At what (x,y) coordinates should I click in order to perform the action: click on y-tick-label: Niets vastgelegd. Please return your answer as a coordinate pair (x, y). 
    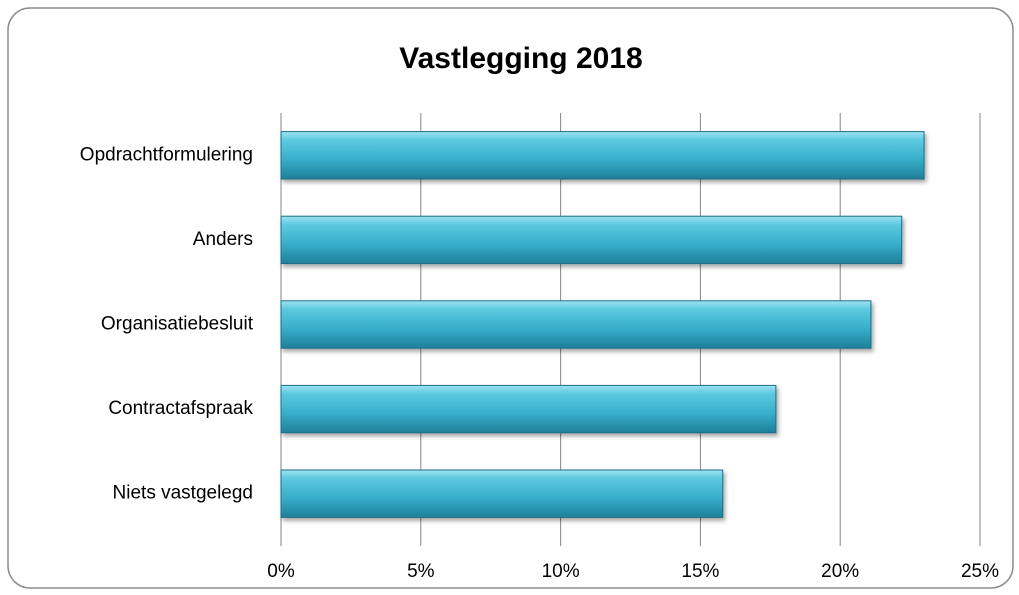
    Looking at the image, I should click on (183, 493).